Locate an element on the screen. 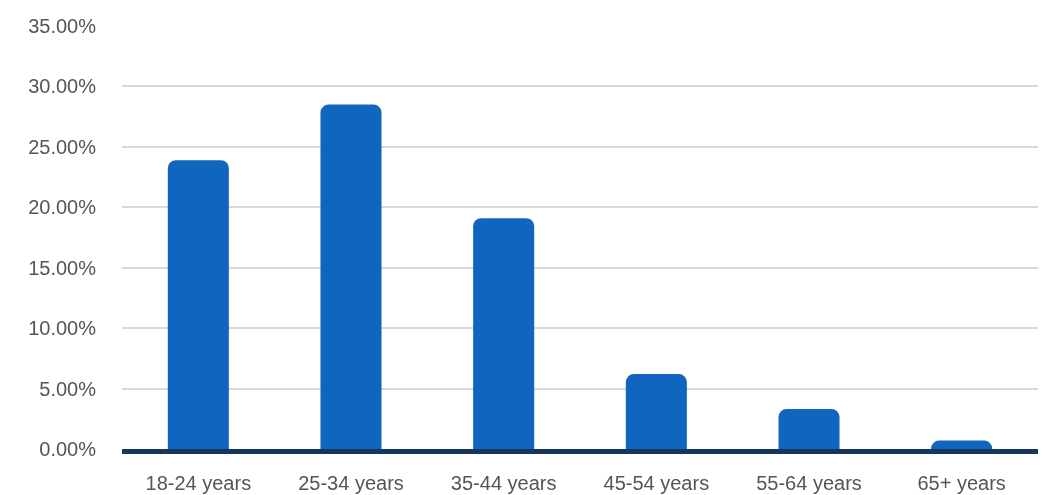 The width and height of the screenshot is (1043, 495). x-tick-label: 65+ years is located at coordinates (961, 483).